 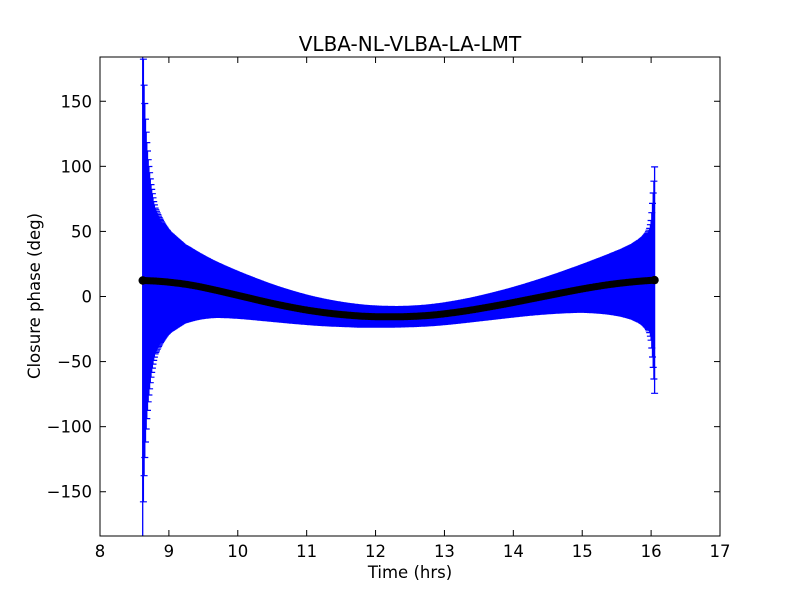 I want to click on y-tick-label: −100, so click(x=69, y=427).